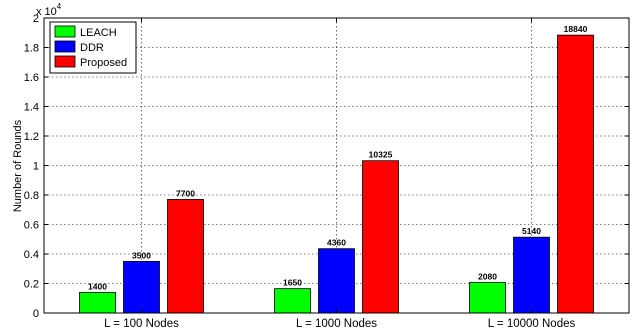  What do you see at coordinates (141, 255) in the screenshot?
I see `data-label-ddr: 3500` at bounding box center [141, 255].